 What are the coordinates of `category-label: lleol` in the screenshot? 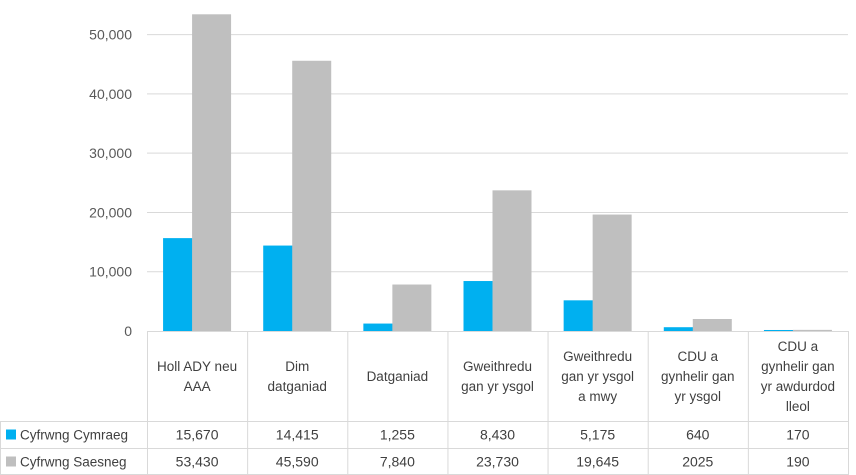 It's located at (798, 406).